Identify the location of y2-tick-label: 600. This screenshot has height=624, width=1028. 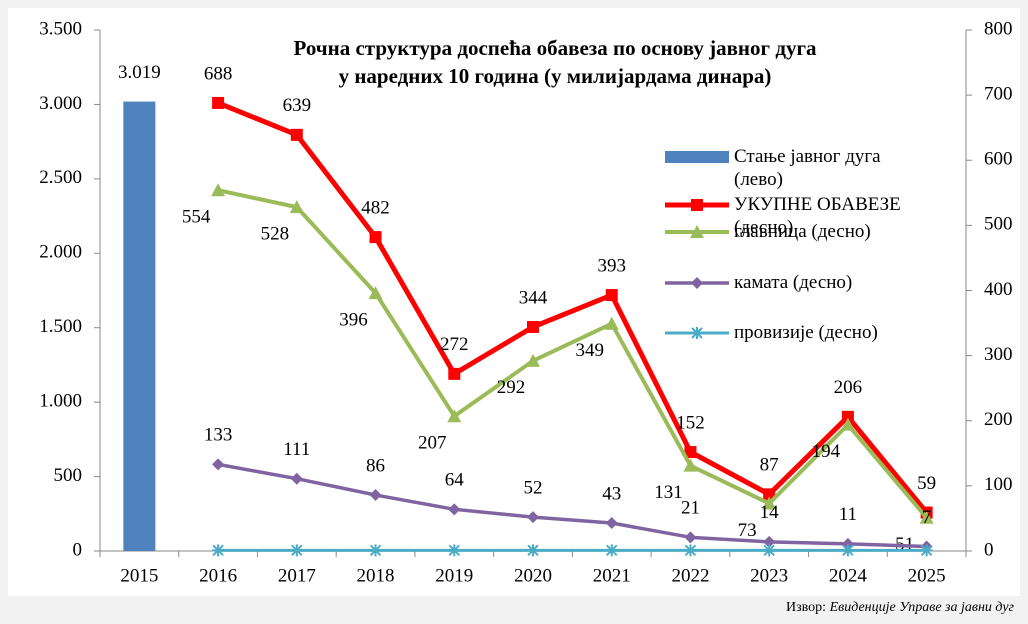
(998, 159).